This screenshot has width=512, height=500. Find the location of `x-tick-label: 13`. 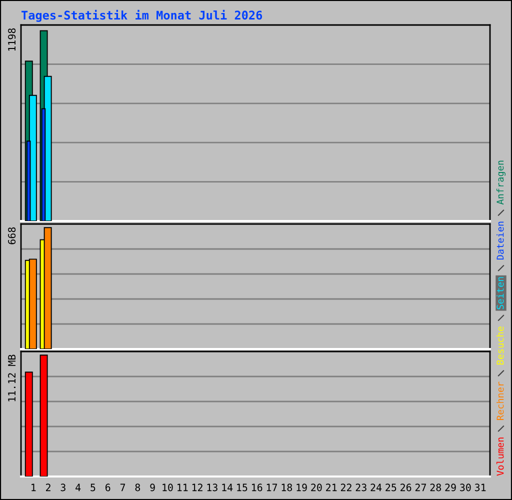

x-tick-label: 13 is located at coordinates (212, 488).